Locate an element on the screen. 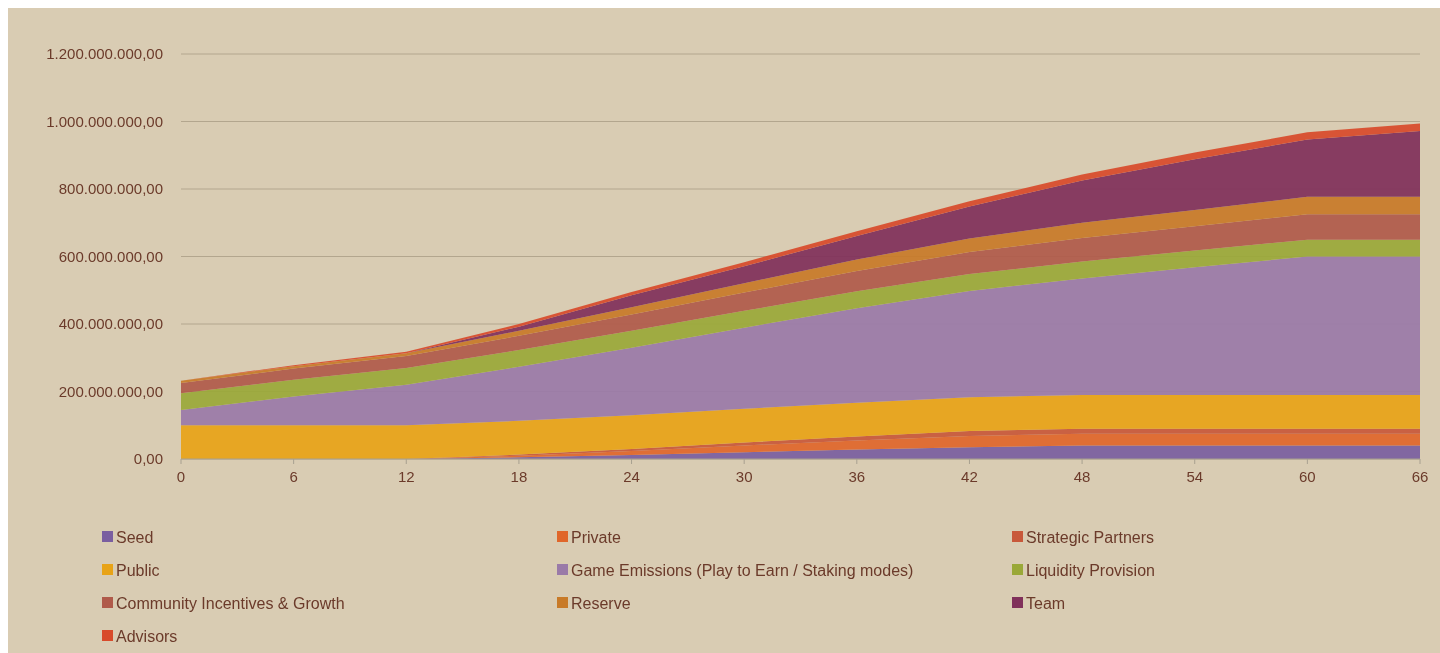 This screenshot has width=1440, height=653. x-tick-label: 6 is located at coordinates (293, 476).